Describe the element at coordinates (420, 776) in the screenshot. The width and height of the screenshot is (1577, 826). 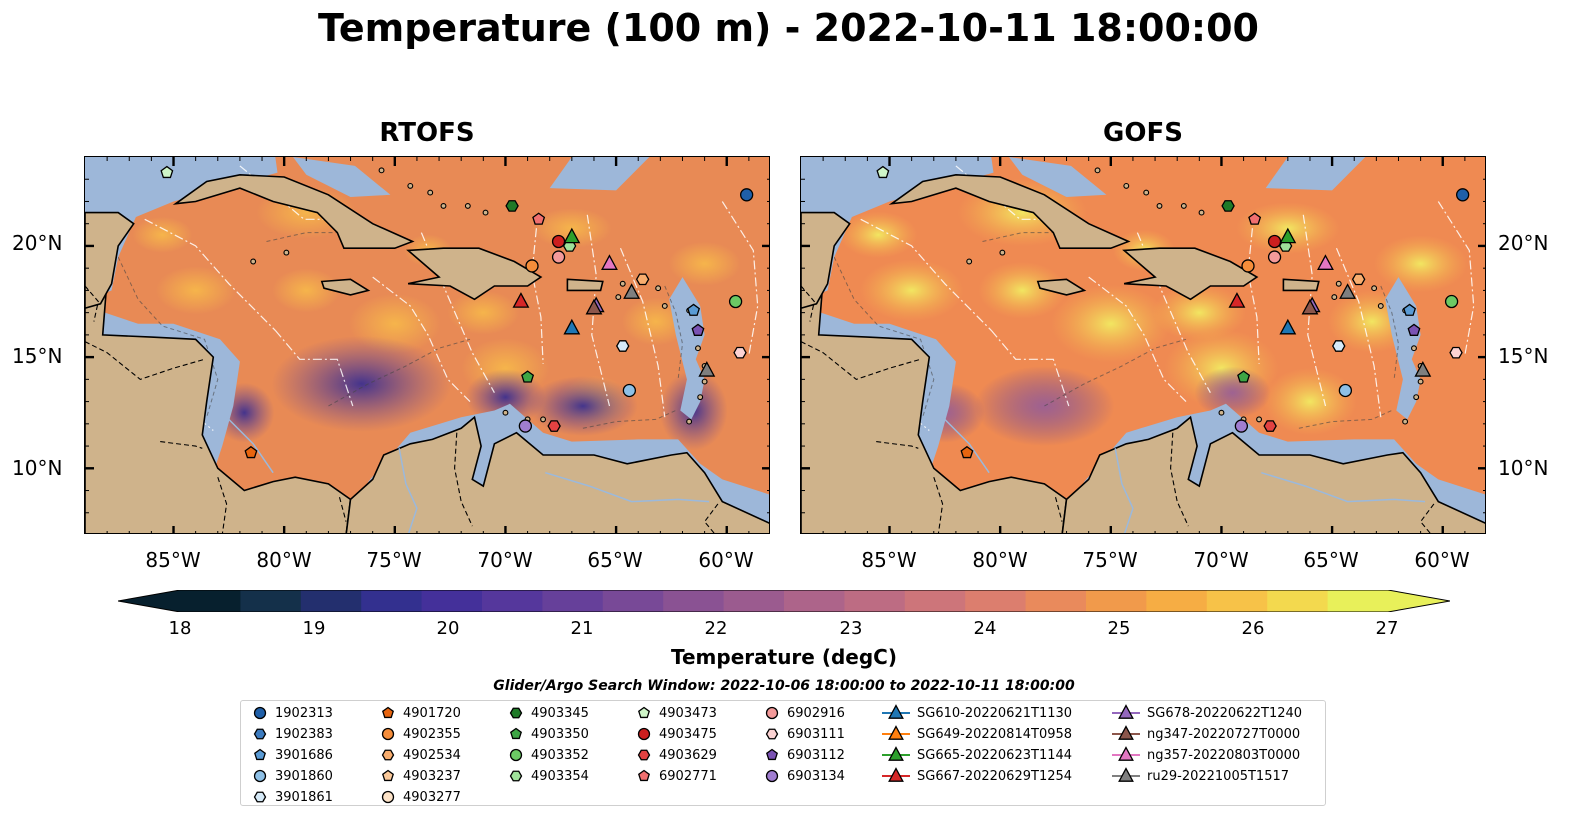
I see `legend-entry: 4903237` at that location.